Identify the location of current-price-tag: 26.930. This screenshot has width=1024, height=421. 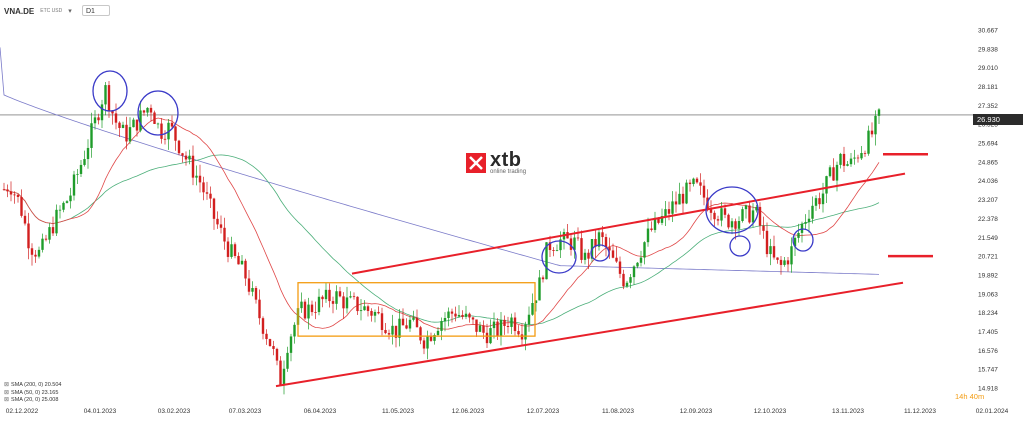
(998, 119).